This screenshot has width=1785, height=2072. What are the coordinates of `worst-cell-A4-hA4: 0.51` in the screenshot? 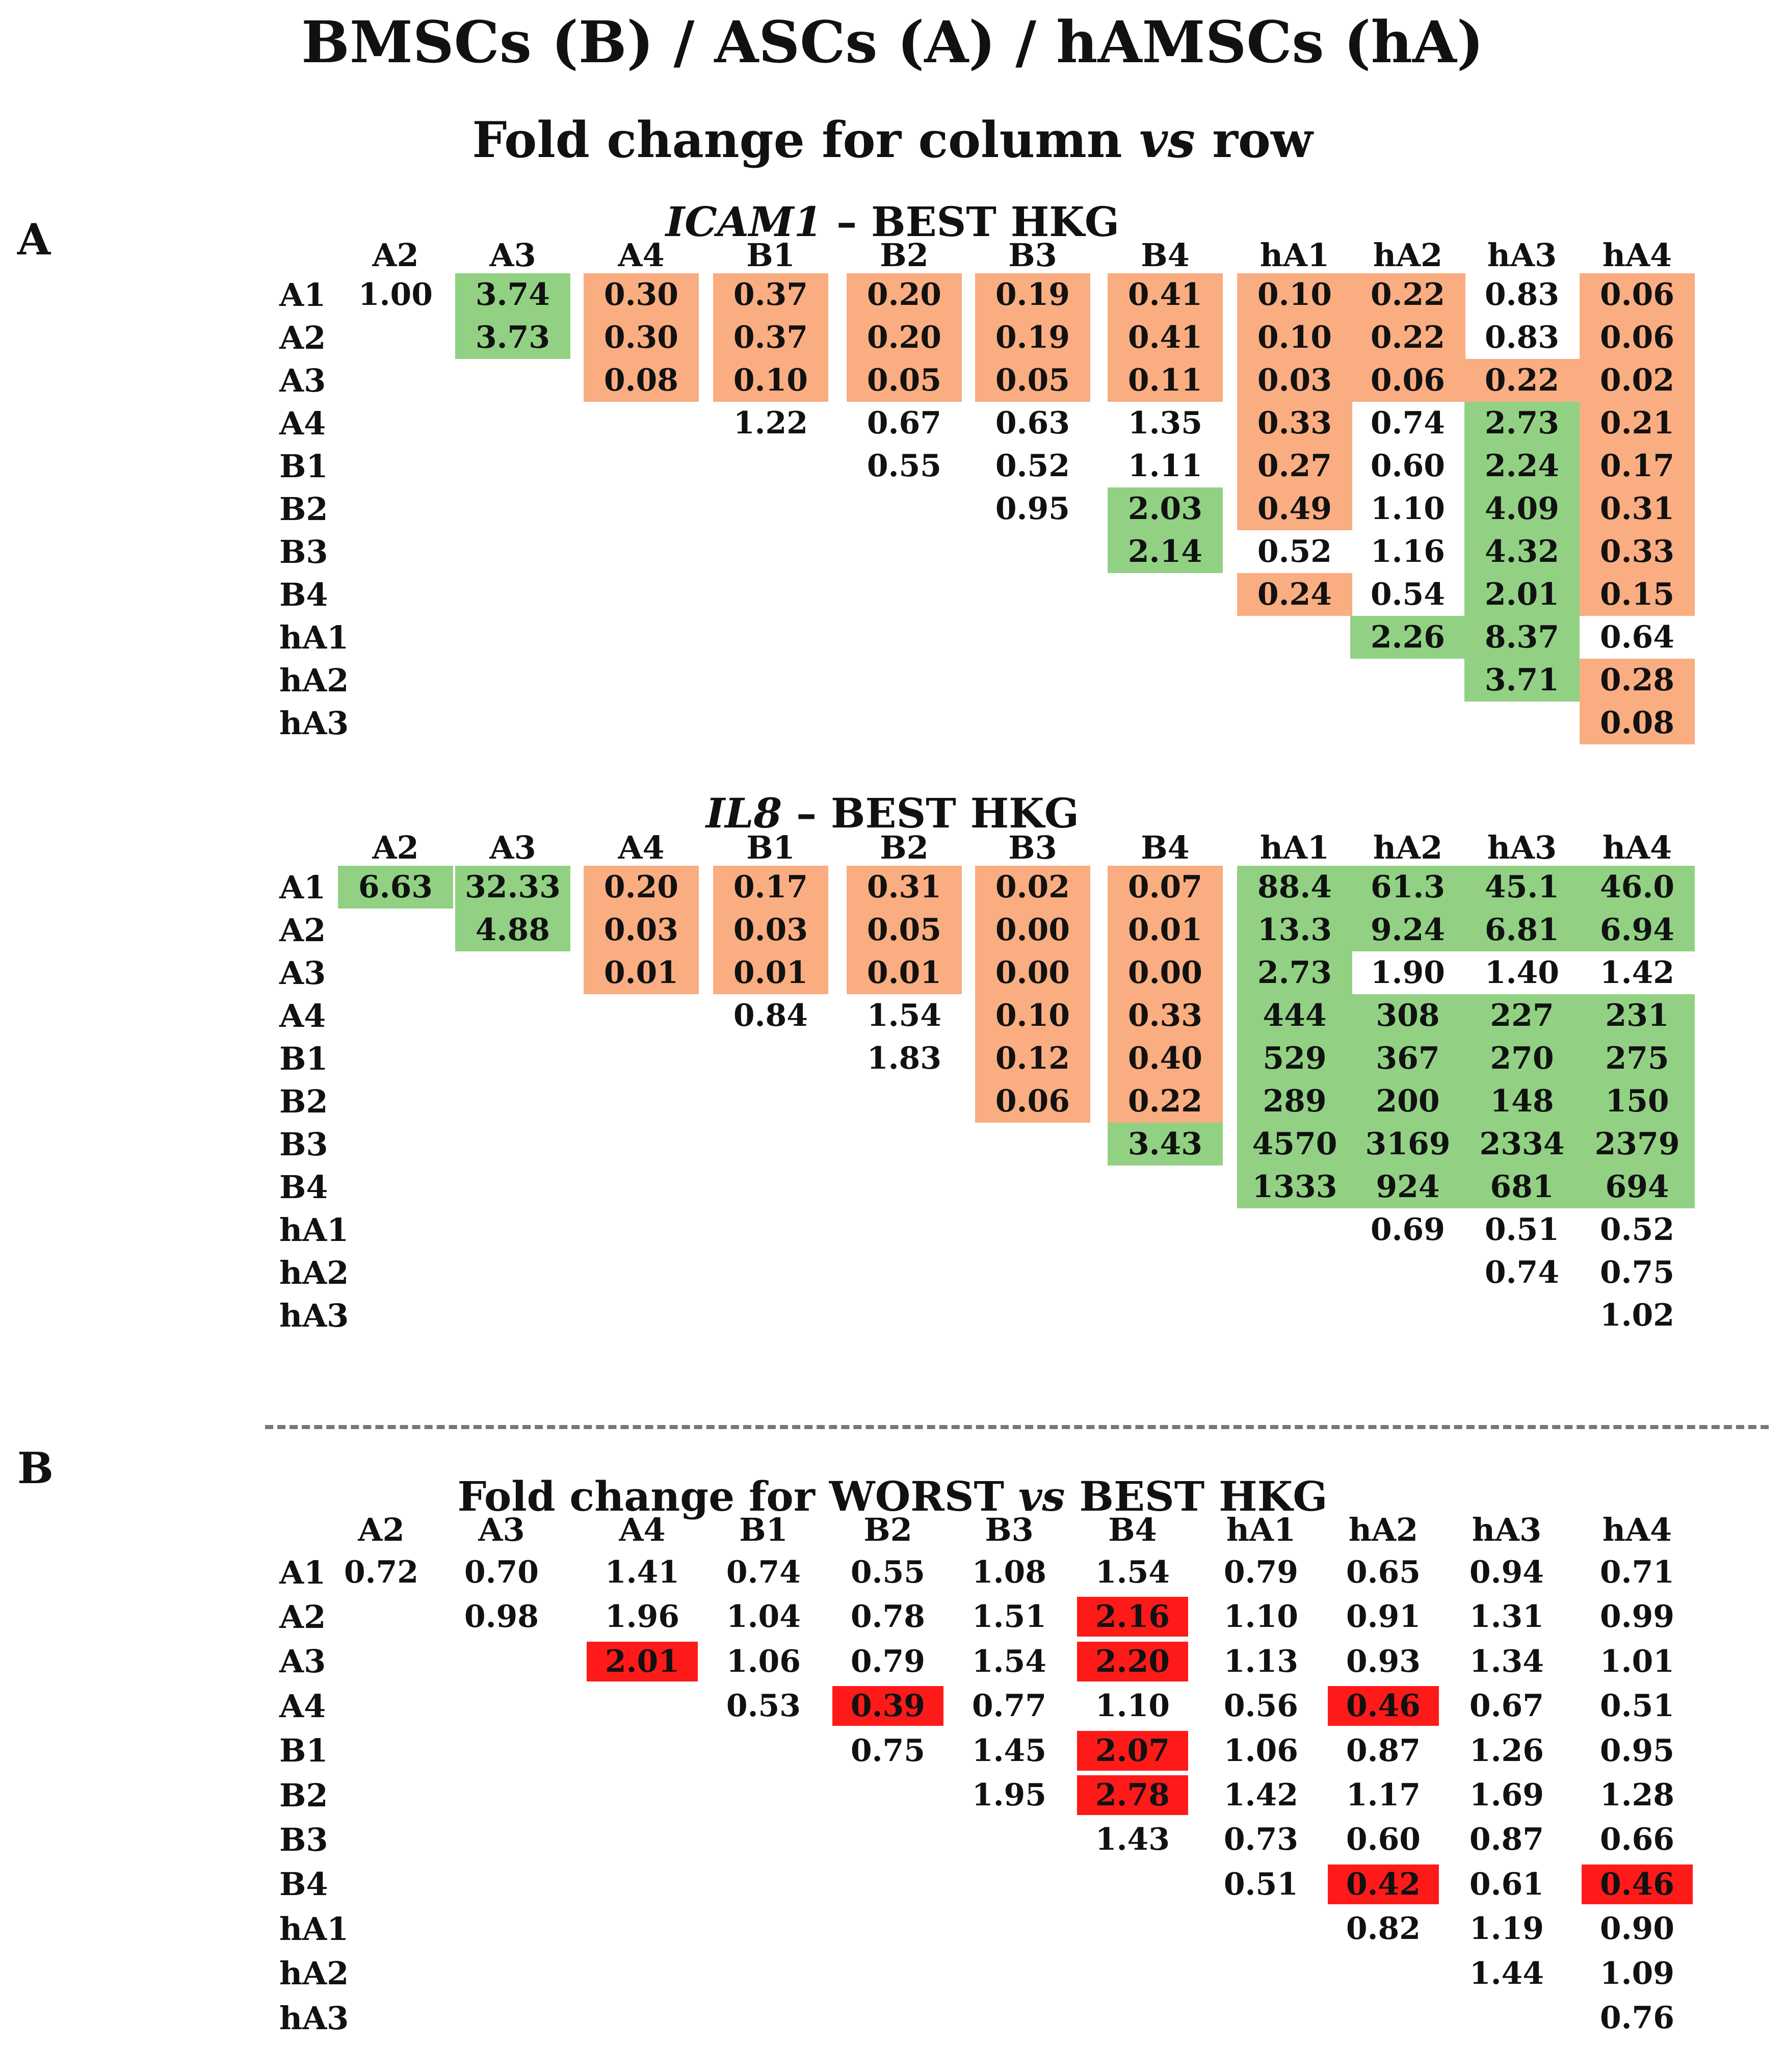 It's located at (1637, 1706).